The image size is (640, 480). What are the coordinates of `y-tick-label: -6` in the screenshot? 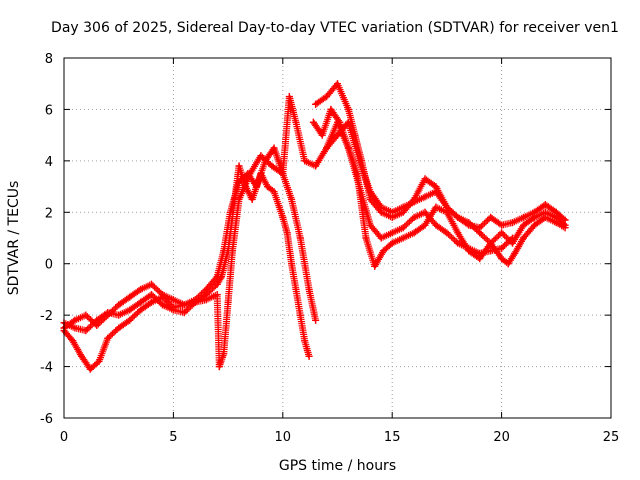 It's located at (46, 419).